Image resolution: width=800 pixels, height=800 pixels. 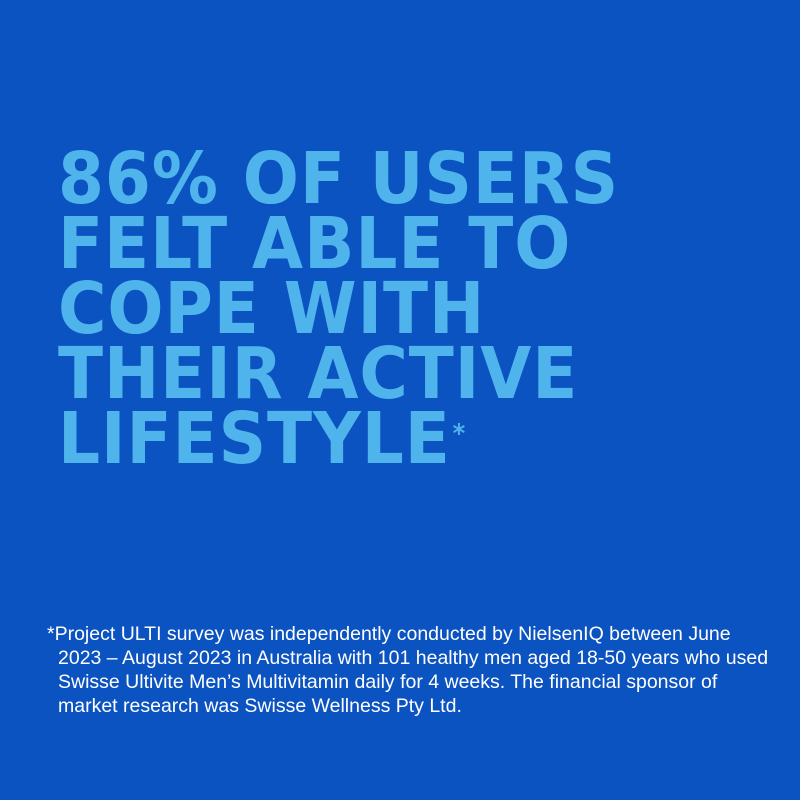 What do you see at coordinates (459, 434) in the screenshot?
I see `footnote-marker: *` at bounding box center [459, 434].